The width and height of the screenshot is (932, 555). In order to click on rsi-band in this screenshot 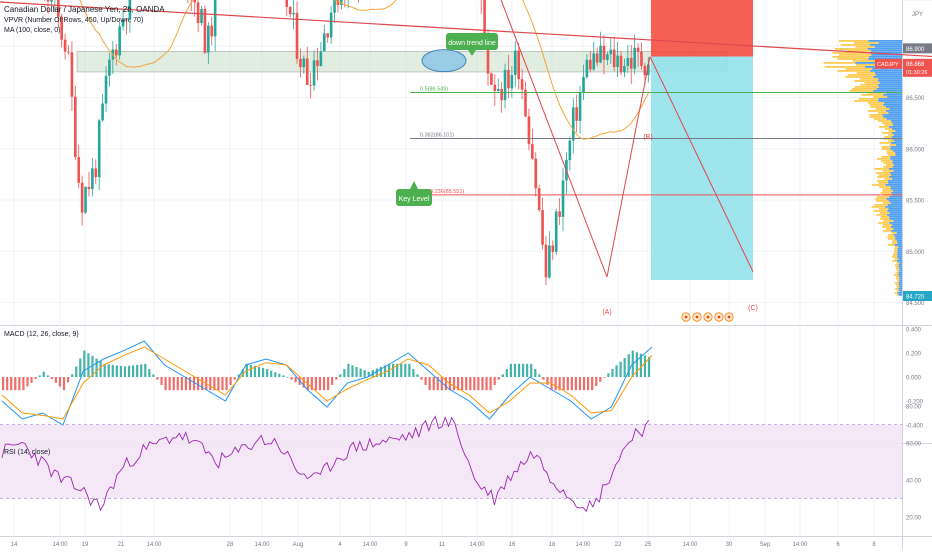, I will do `click(451, 462)`.